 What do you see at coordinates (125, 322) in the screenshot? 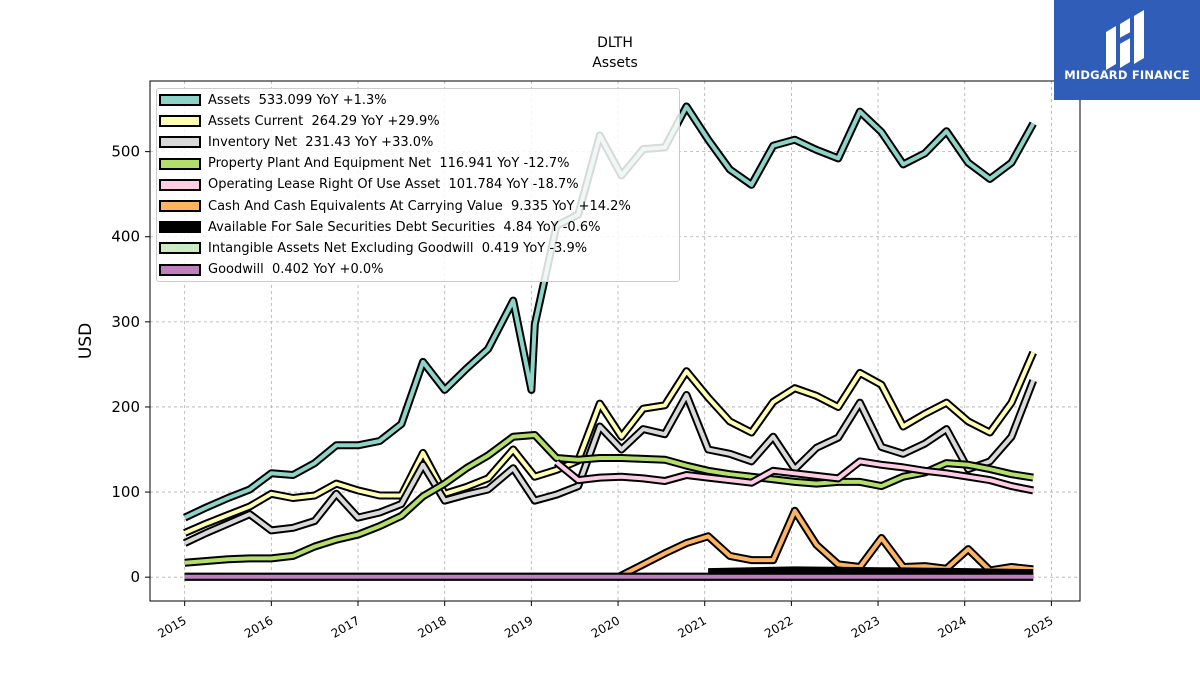
I see `y-tick-label: 300` at bounding box center [125, 322].